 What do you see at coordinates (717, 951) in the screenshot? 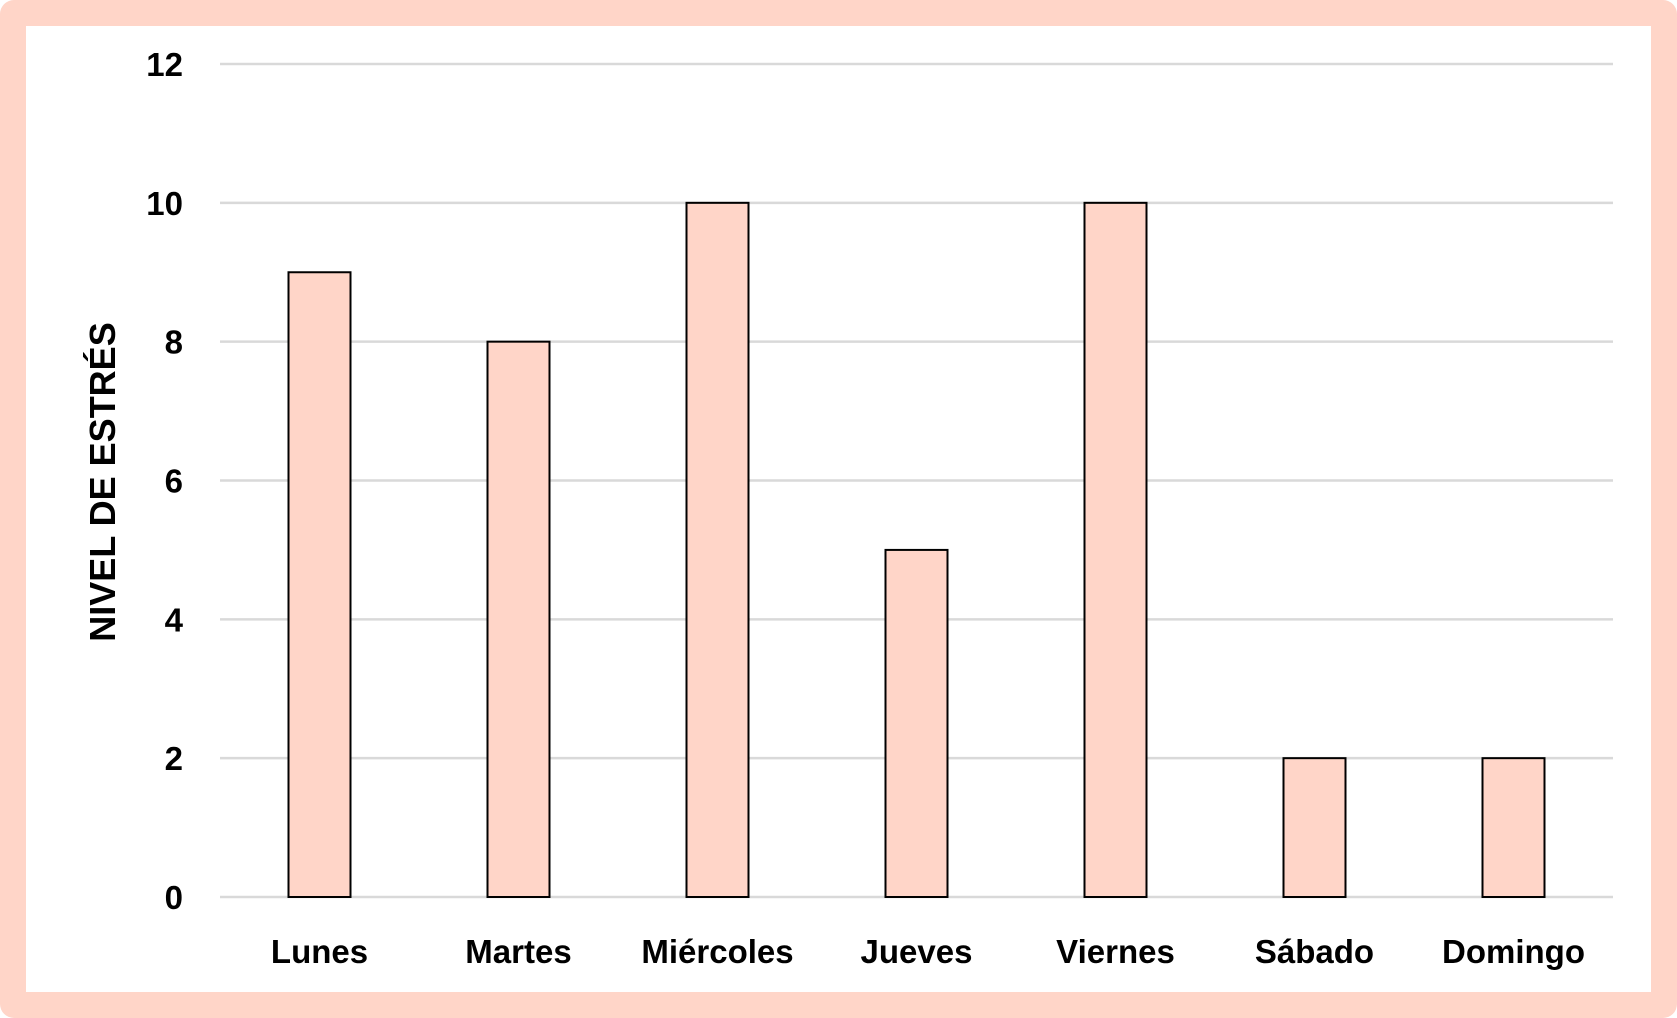
I see `category-label: Miércoles` at bounding box center [717, 951].